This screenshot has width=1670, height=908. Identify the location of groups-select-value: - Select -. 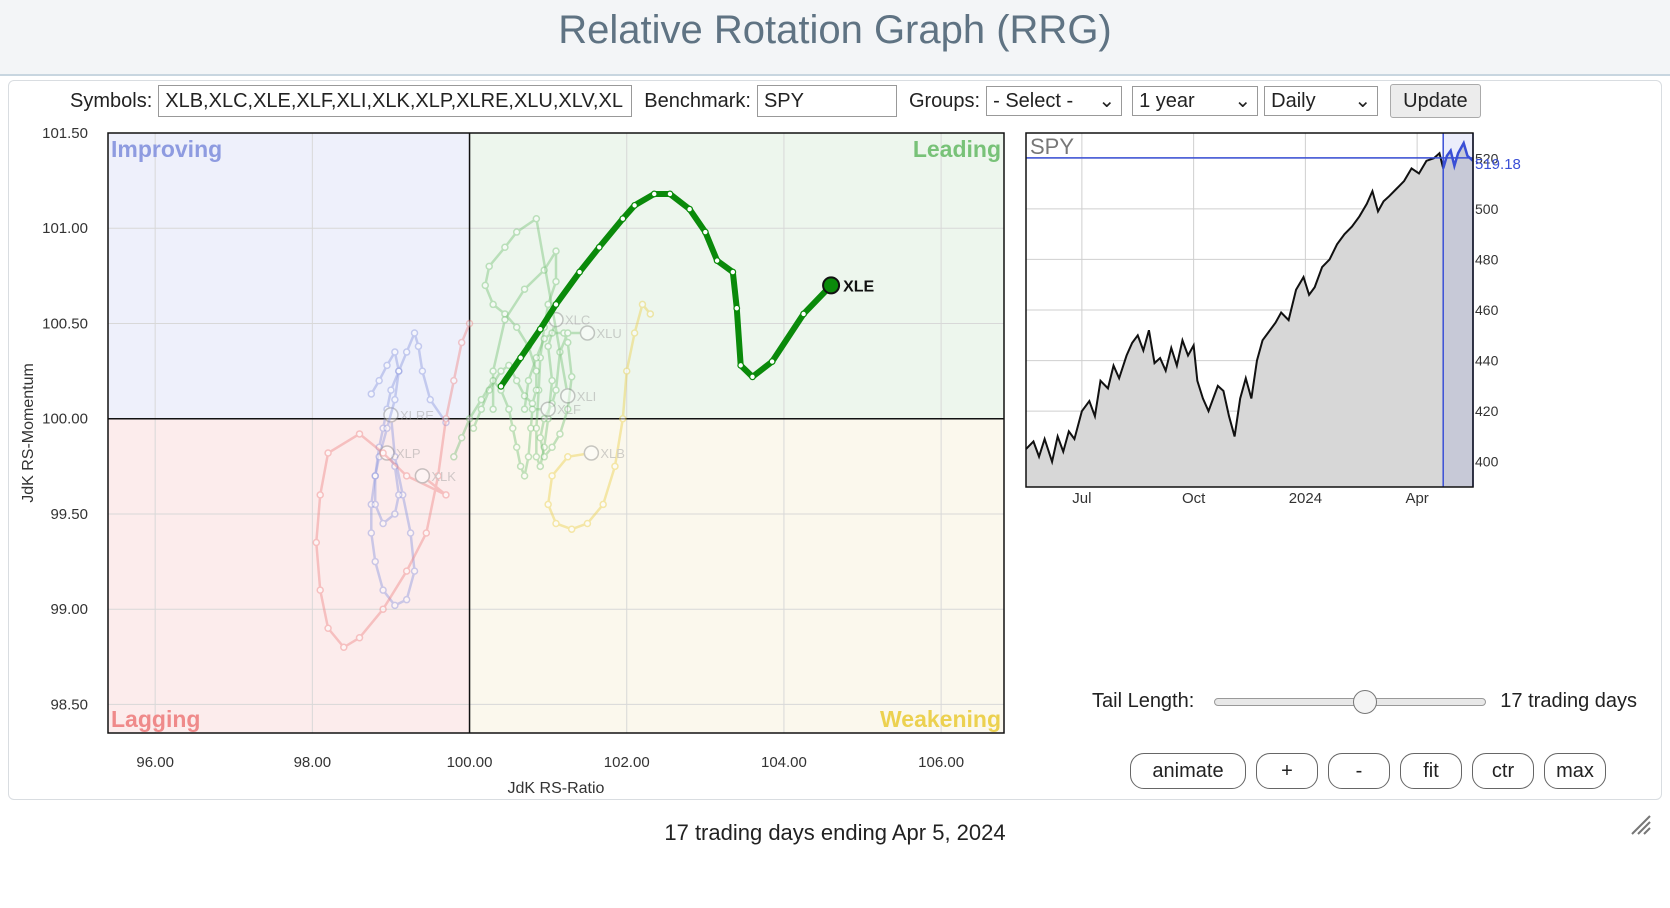
(1033, 101).